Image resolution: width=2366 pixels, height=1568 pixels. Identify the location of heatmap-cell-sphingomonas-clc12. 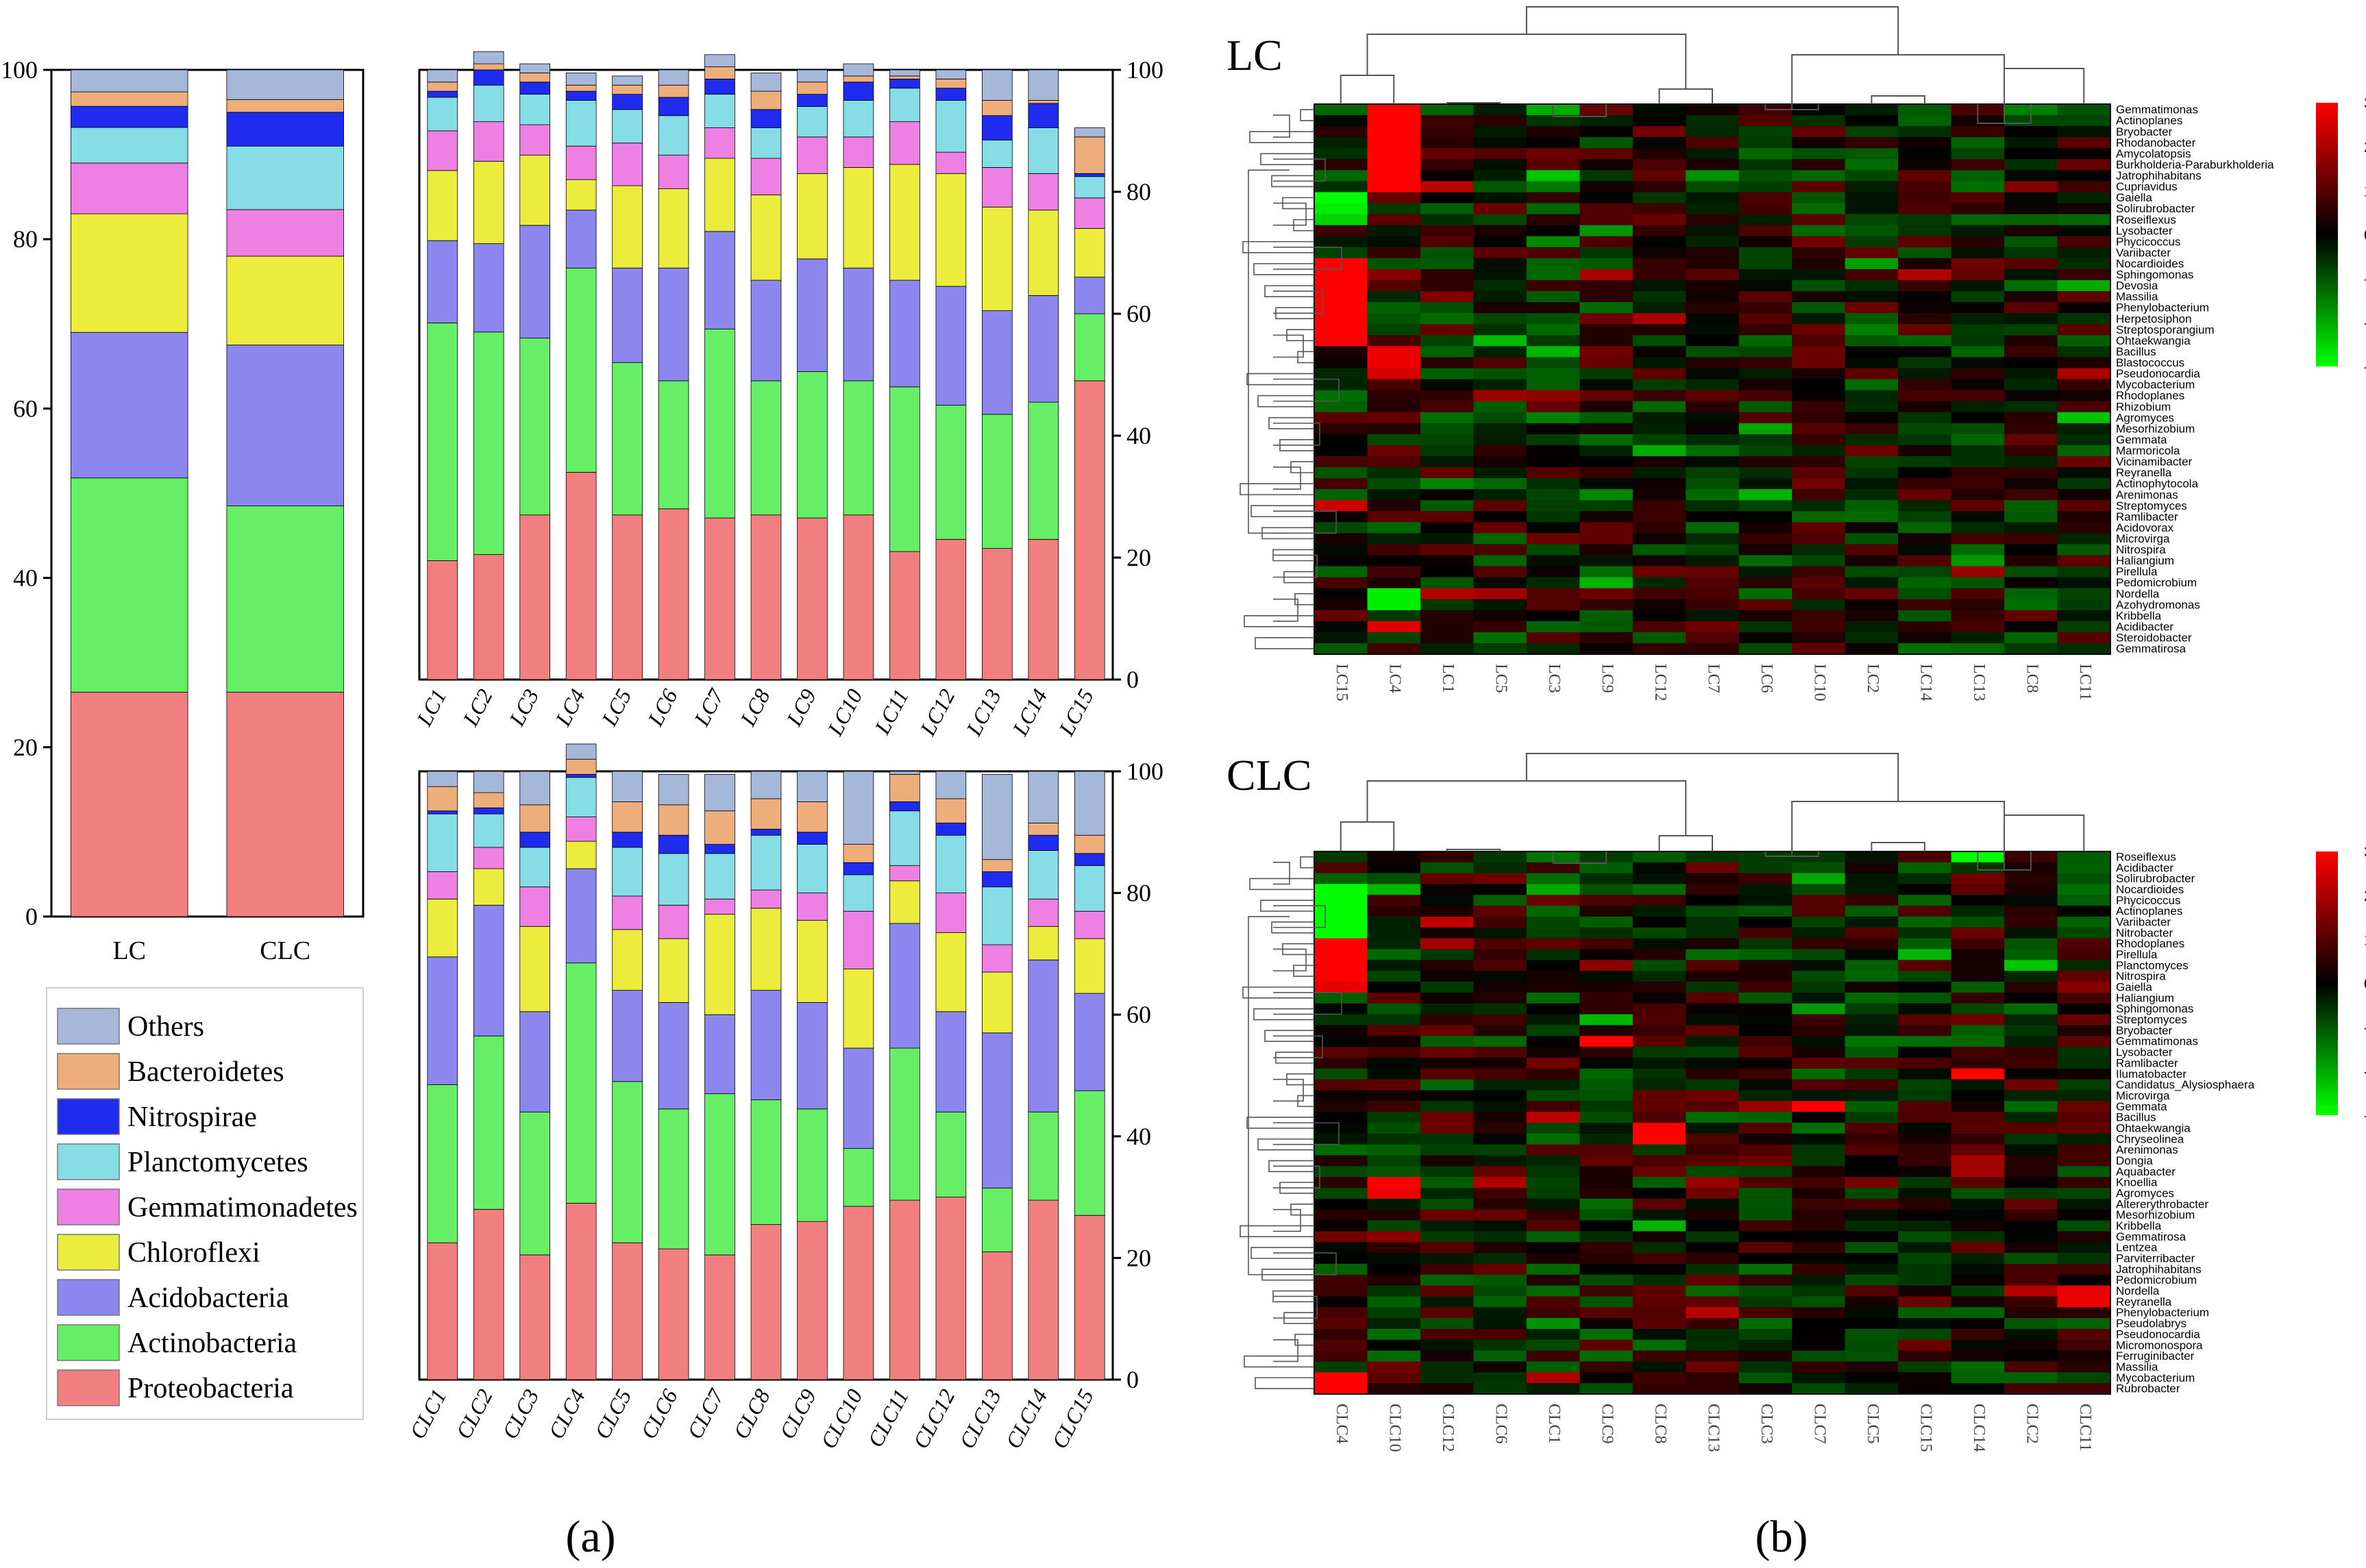
(1447, 1009).